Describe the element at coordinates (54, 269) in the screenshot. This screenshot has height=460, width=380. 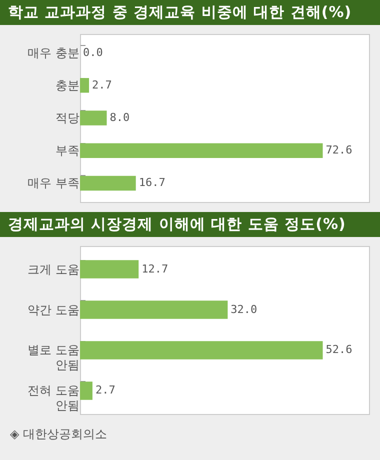
I see `y-tick-label: 크게 도움` at that location.